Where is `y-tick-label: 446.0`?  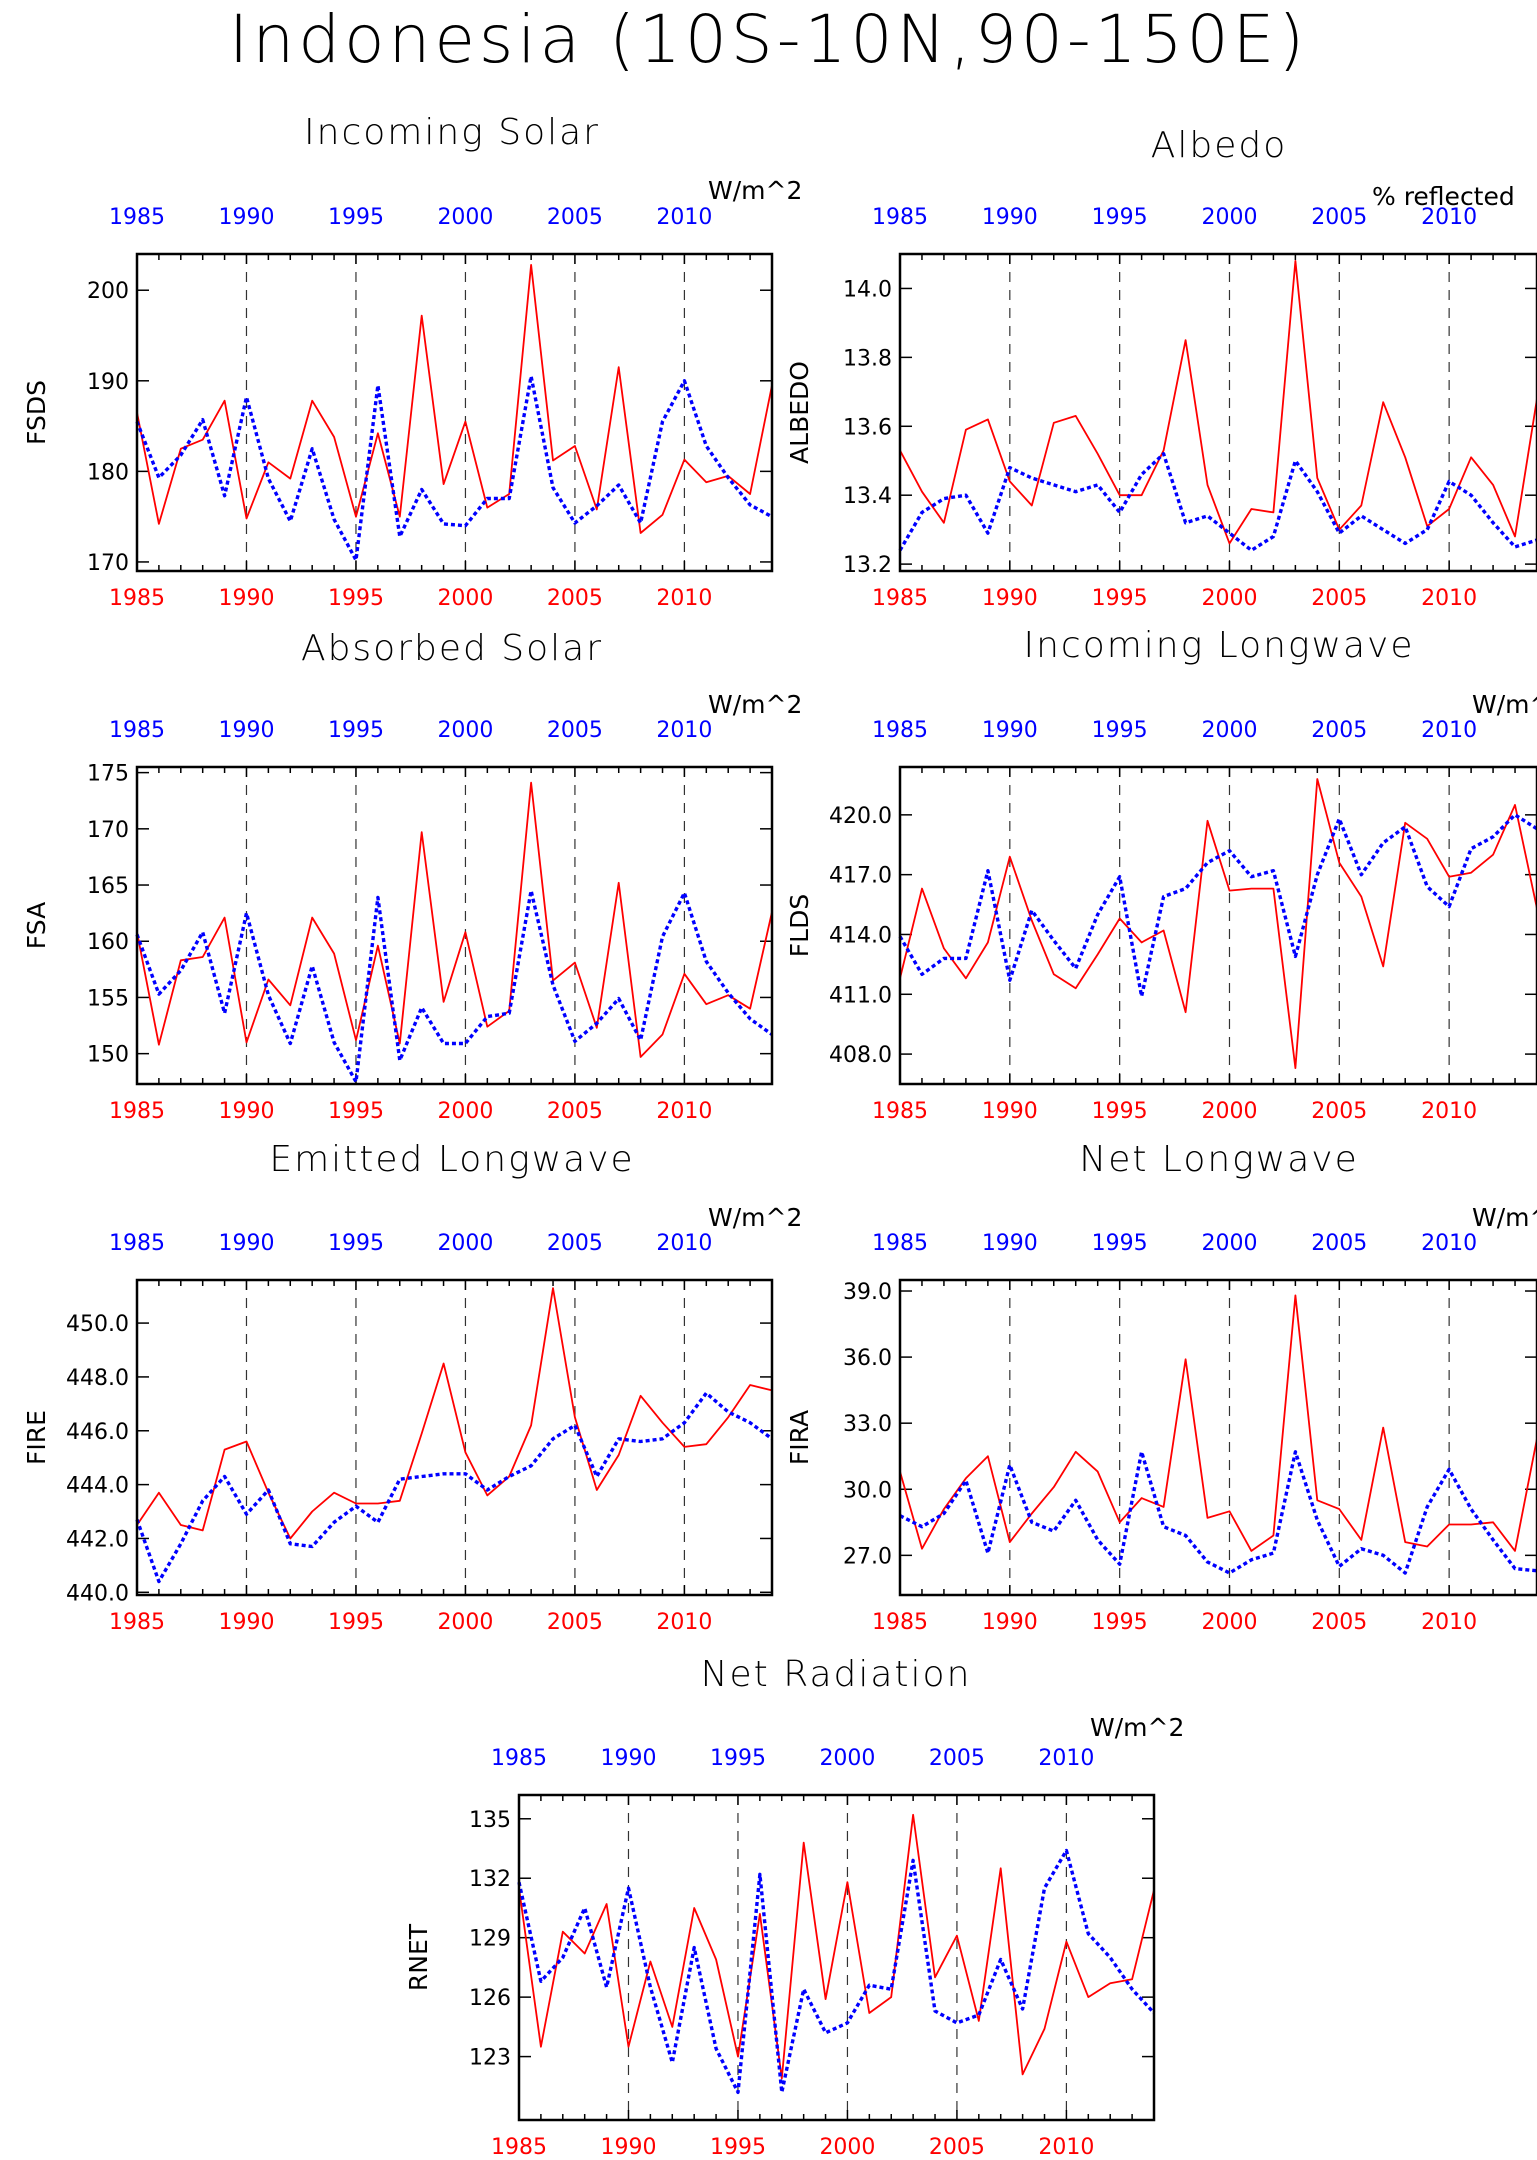 y-tick-label: 446.0 is located at coordinates (97, 1432).